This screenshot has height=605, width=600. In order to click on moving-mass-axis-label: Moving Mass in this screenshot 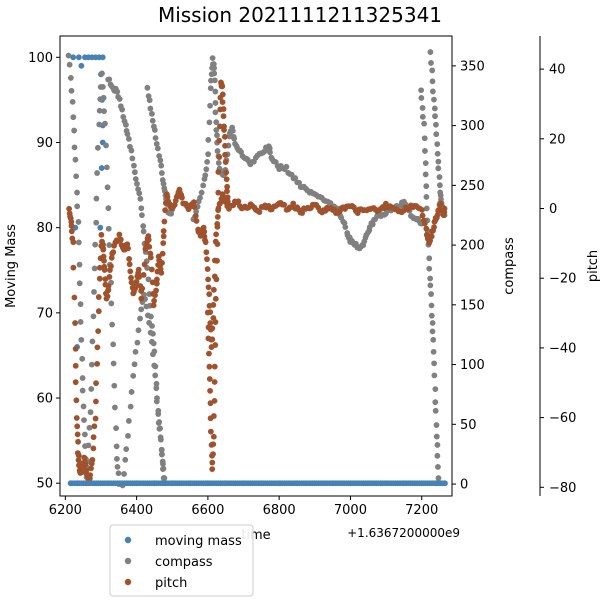, I will do `click(11, 266)`.